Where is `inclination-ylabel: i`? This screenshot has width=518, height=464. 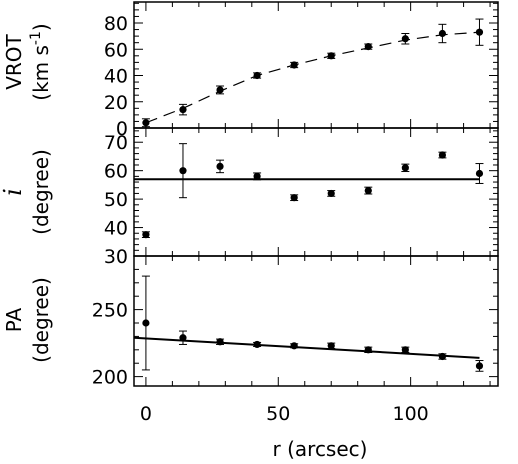 inclination-ylabel: i is located at coordinates (13, 192).